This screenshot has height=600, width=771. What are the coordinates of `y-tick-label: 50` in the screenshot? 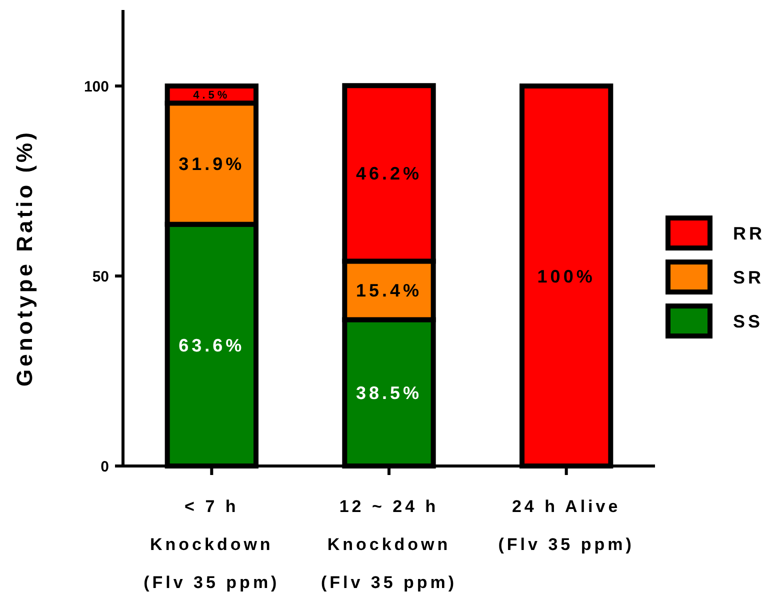 It's located at (100, 277).